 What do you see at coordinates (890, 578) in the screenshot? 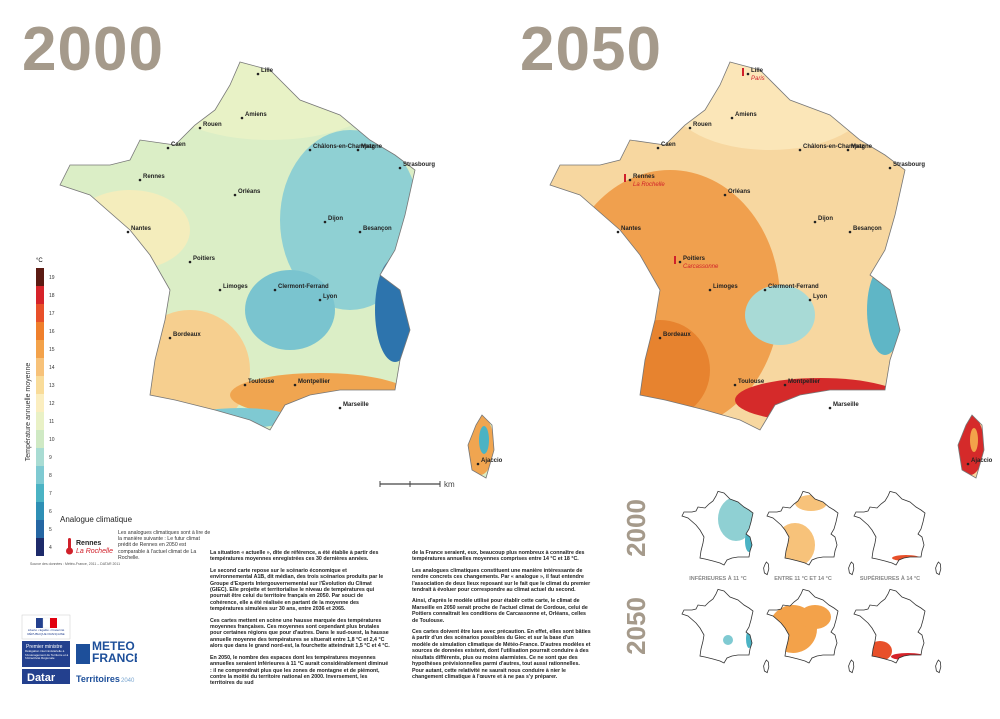
I see `column-label: SUPÉRIEURES À 14 °C` at bounding box center [890, 578].